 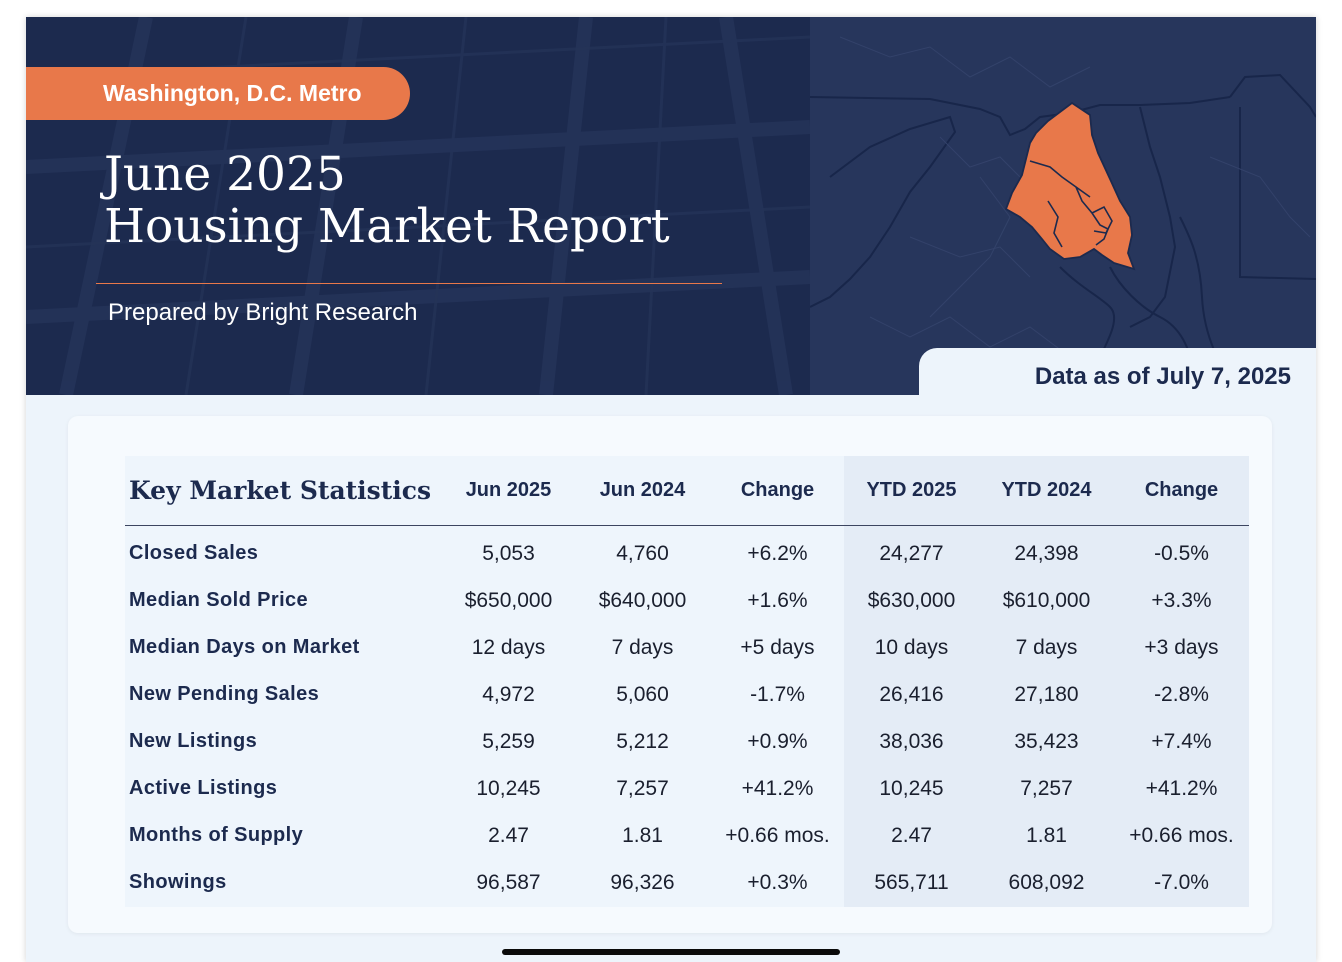 I want to click on row-label: Months of Supply, so click(x=216, y=835).